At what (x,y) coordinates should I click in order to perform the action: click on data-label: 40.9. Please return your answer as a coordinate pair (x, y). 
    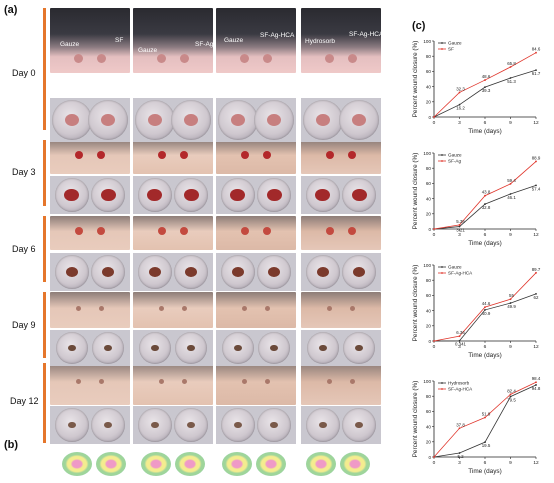
    Looking at the image, I should click on (486, 313).